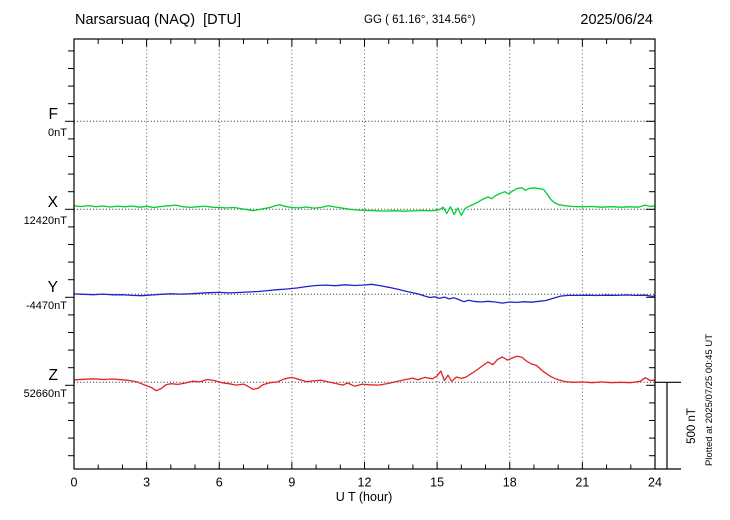 This screenshot has width=730, height=520. Describe the element at coordinates (616, 20) in the screenshot. I see `plot-date: 2025/06/24` at that location.